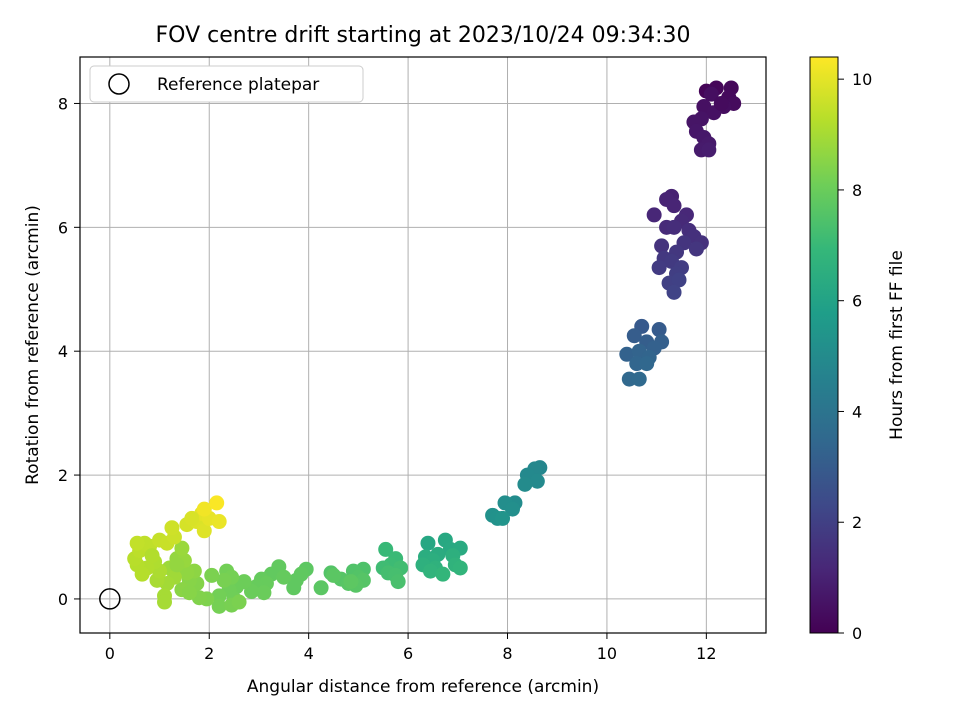  Describe the element at coordinates (706, 653) in the screenshot. I see `x-tick-label: 12` at that location.